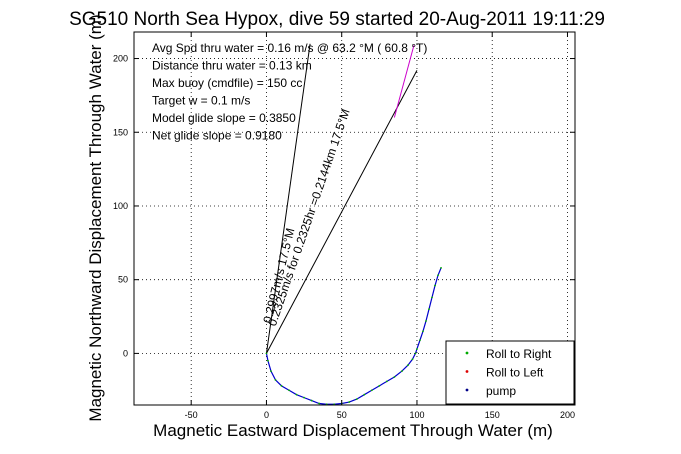  Describe the element at coordinates (519, 354) in the screenshot. I see `legend-label: Roll to Right` at that location.